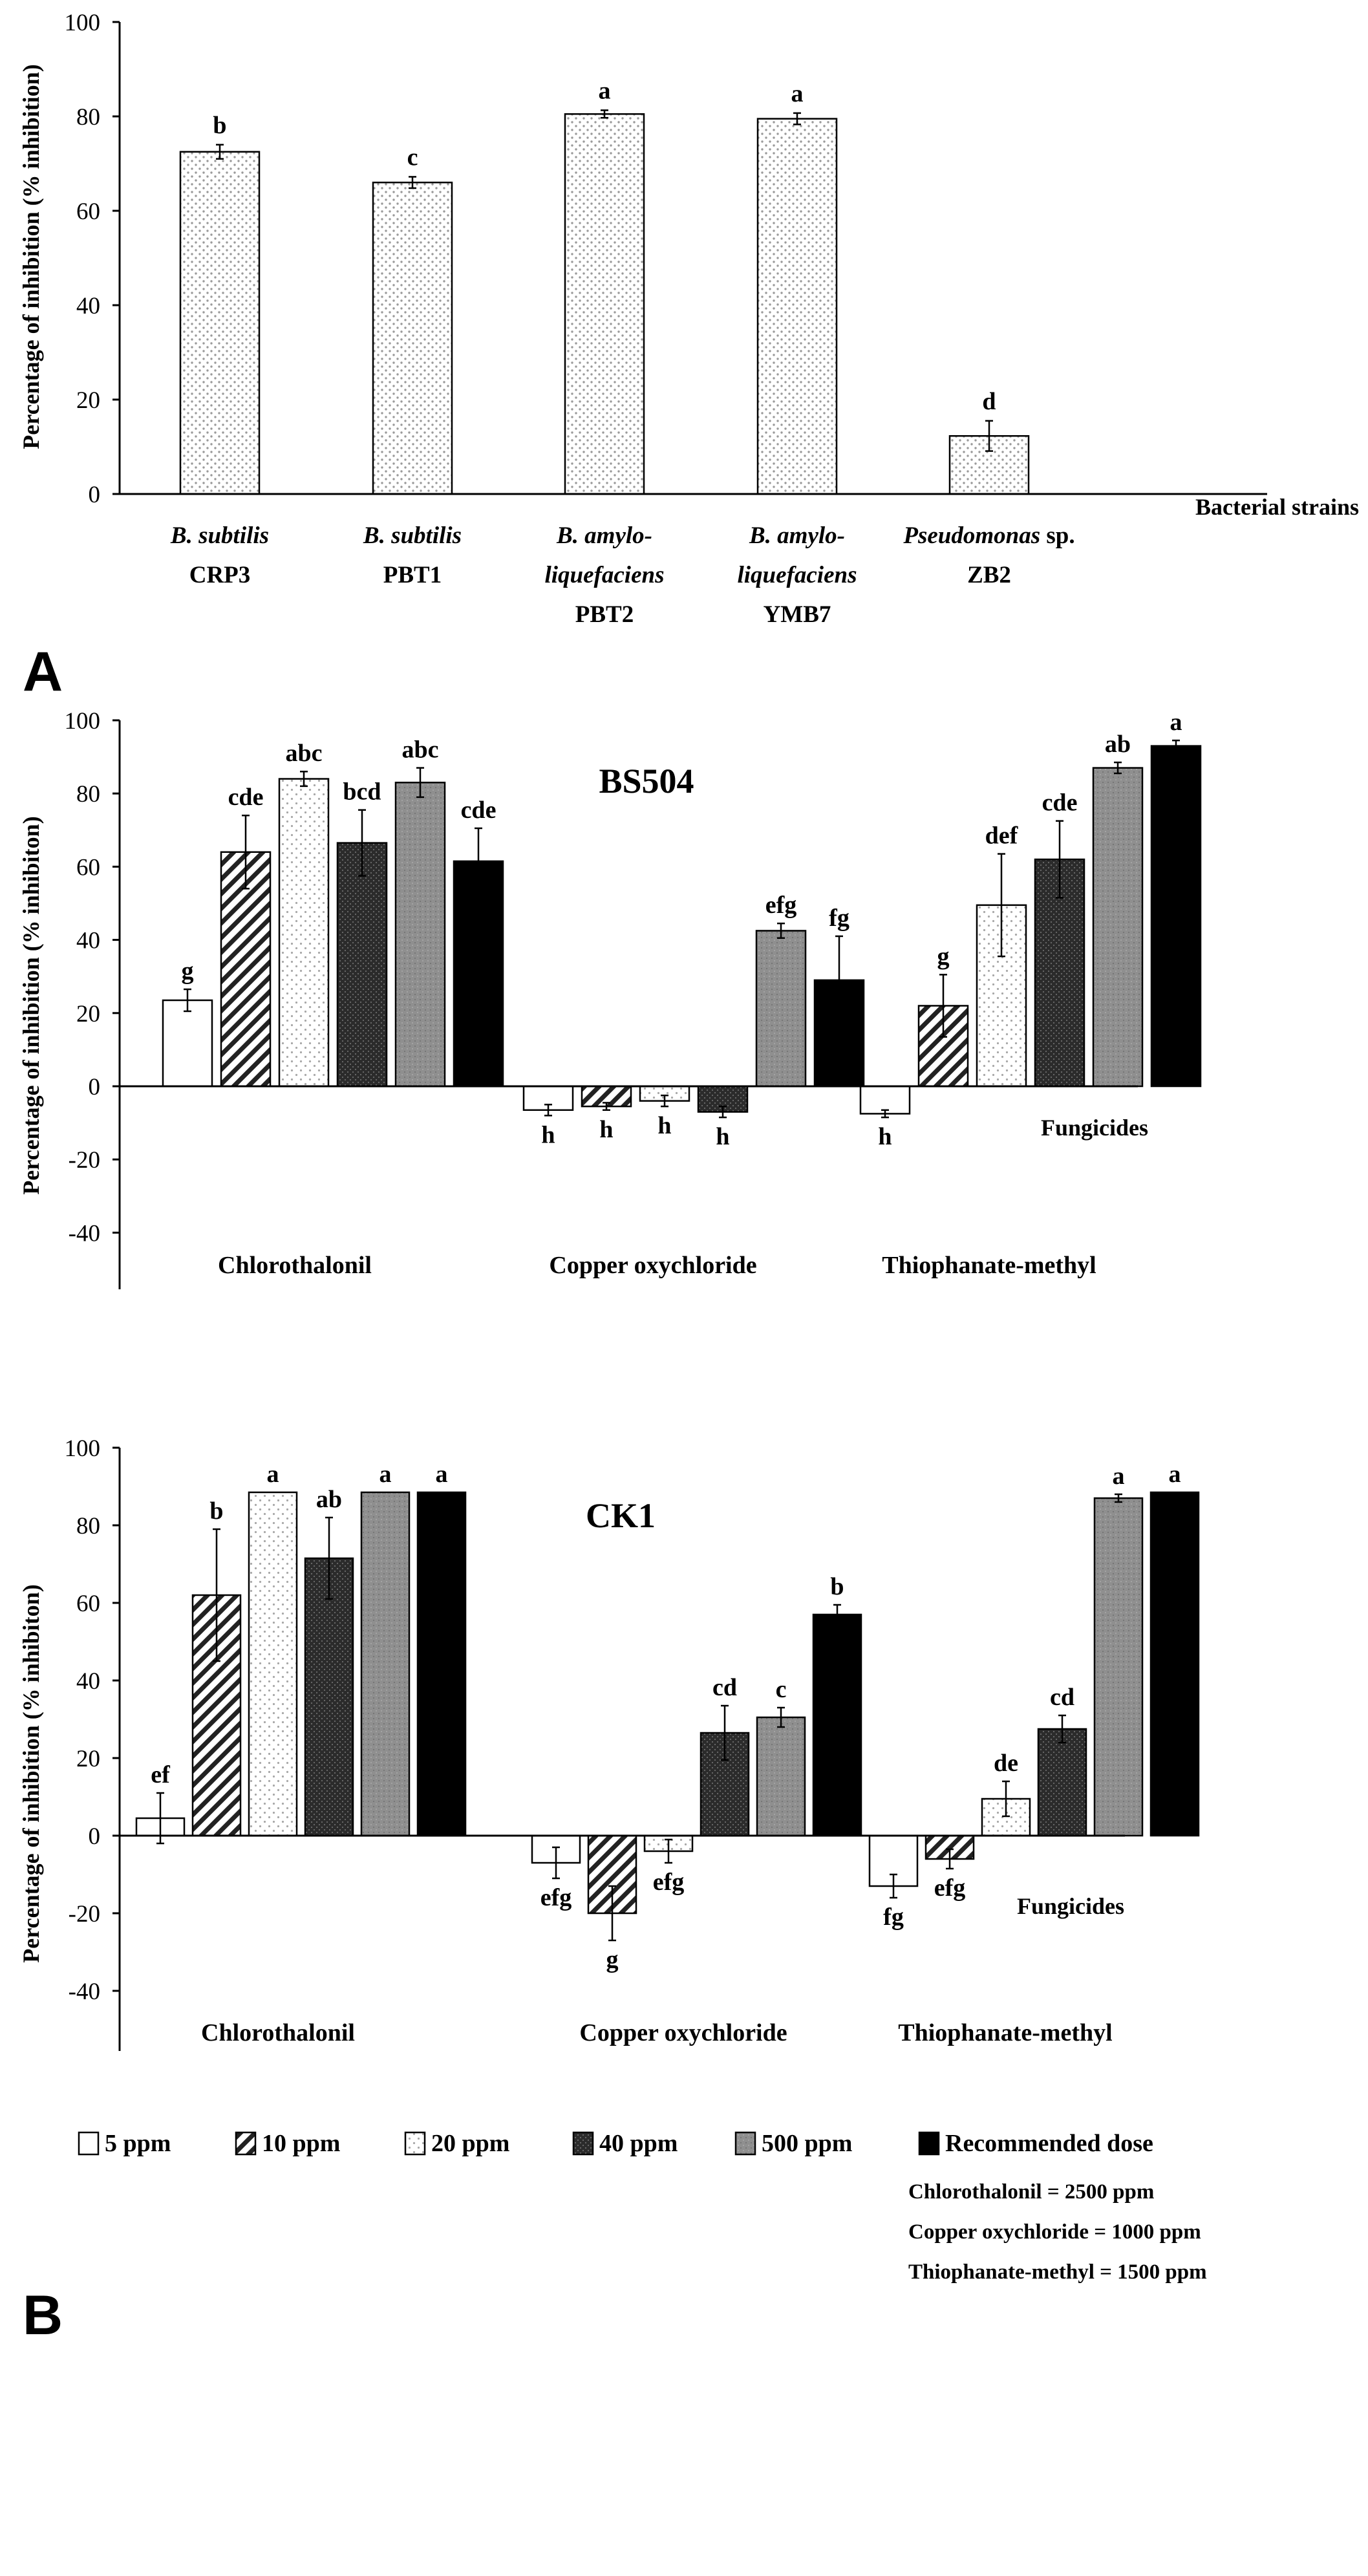 This screenshot has height=2576, width=1368. I want to click on chart-a-category-text: PBT2, so click(604, 614).